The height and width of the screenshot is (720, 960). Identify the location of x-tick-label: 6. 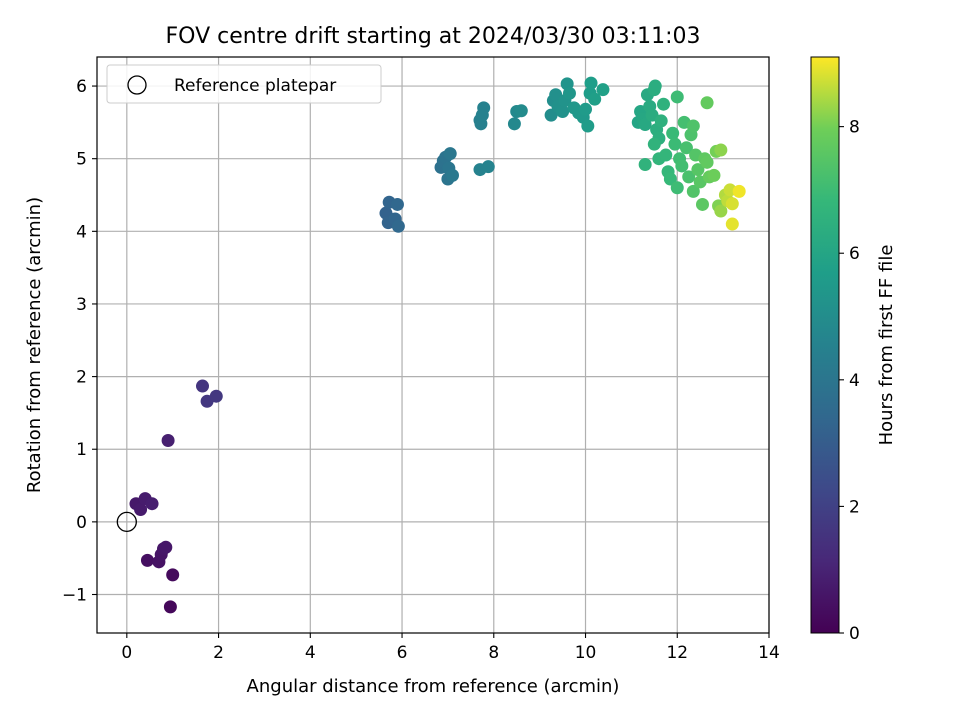
(402, 653).